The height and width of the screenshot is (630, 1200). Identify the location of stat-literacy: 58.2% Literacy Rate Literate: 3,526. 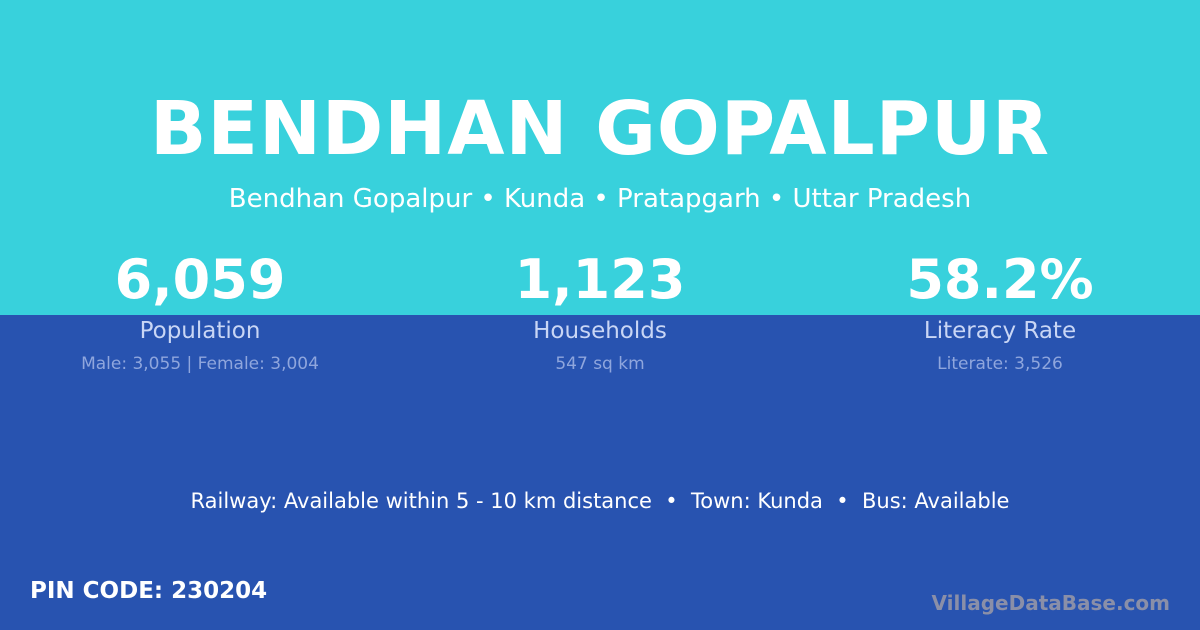
(1000, 312).